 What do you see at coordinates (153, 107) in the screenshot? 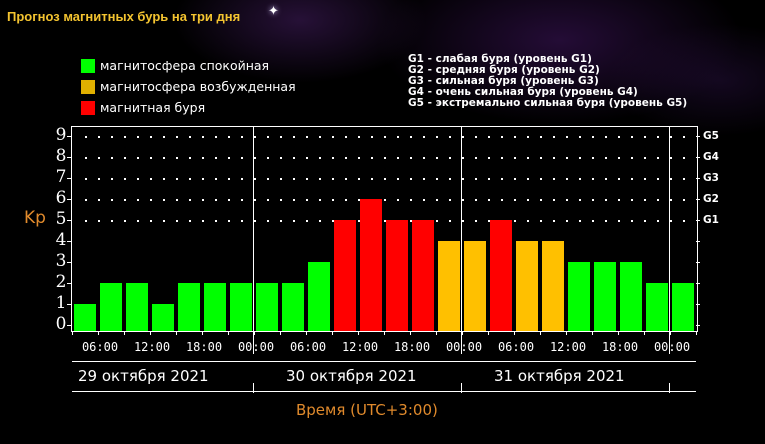
I see `legend-label: магнитная буря` at bounding box center [153, 107].